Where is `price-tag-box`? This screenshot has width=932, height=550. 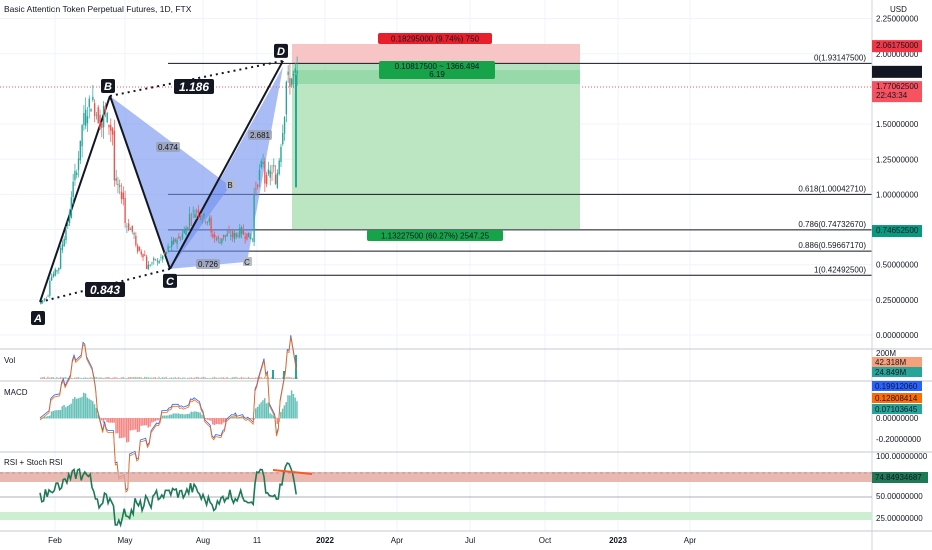
price-tag-box is located at coordinates (897, 372).